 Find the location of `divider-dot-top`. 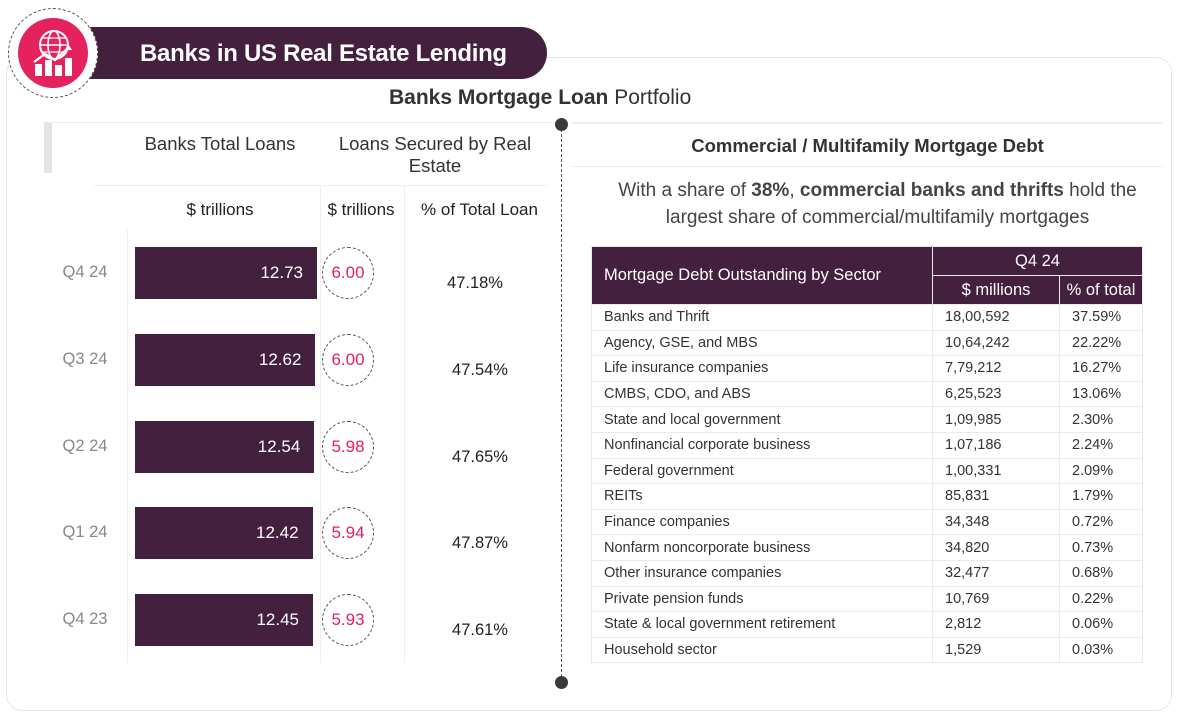

divider-dot-top is located at coordinates (561, 124).